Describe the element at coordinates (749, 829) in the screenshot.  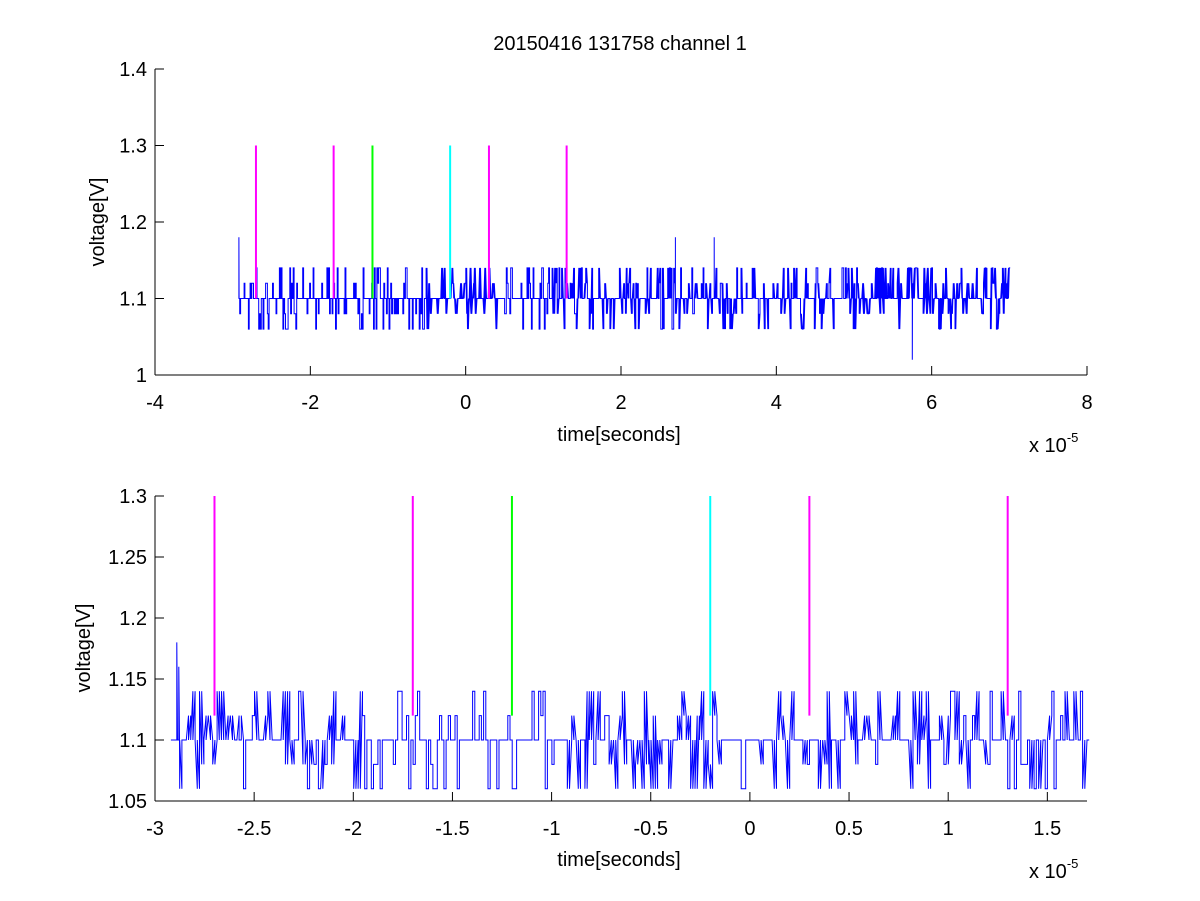
I see `bottom-x-tick-label: 0` at that location.